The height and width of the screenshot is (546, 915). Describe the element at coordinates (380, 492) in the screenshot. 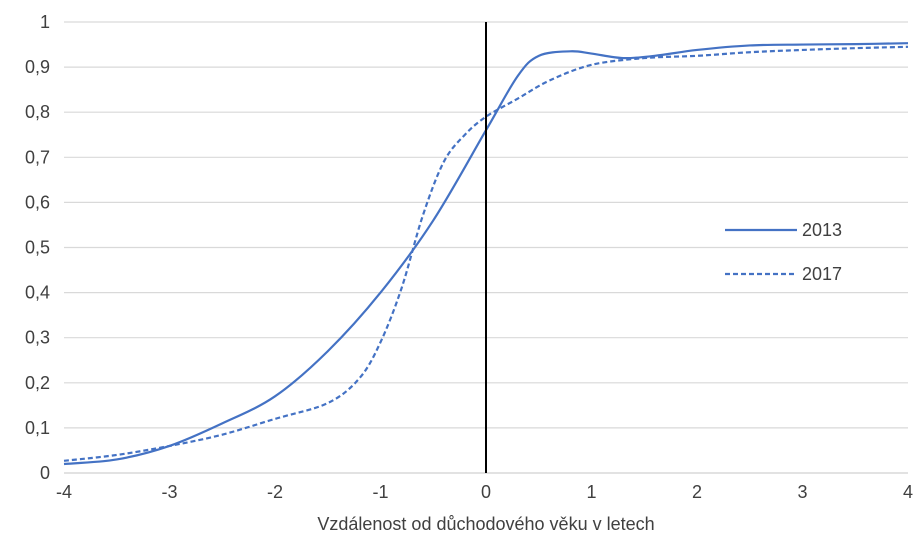

I see `x-tick-label: -1` at that location.